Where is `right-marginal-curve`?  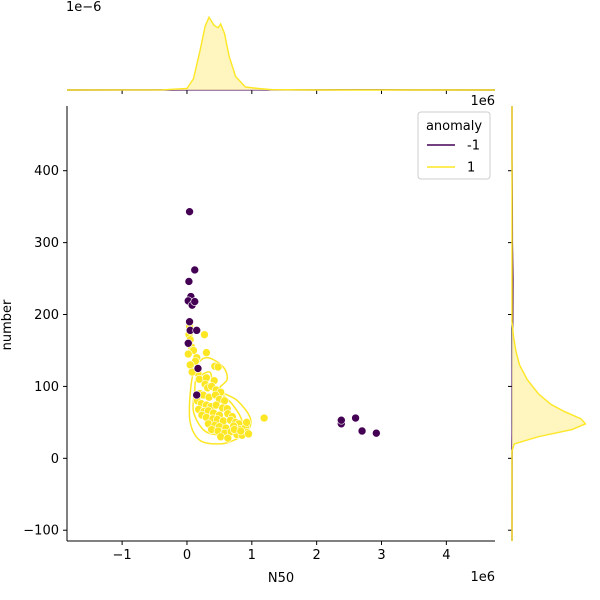 right-marginal-curve is located at coordinates (549, 323).